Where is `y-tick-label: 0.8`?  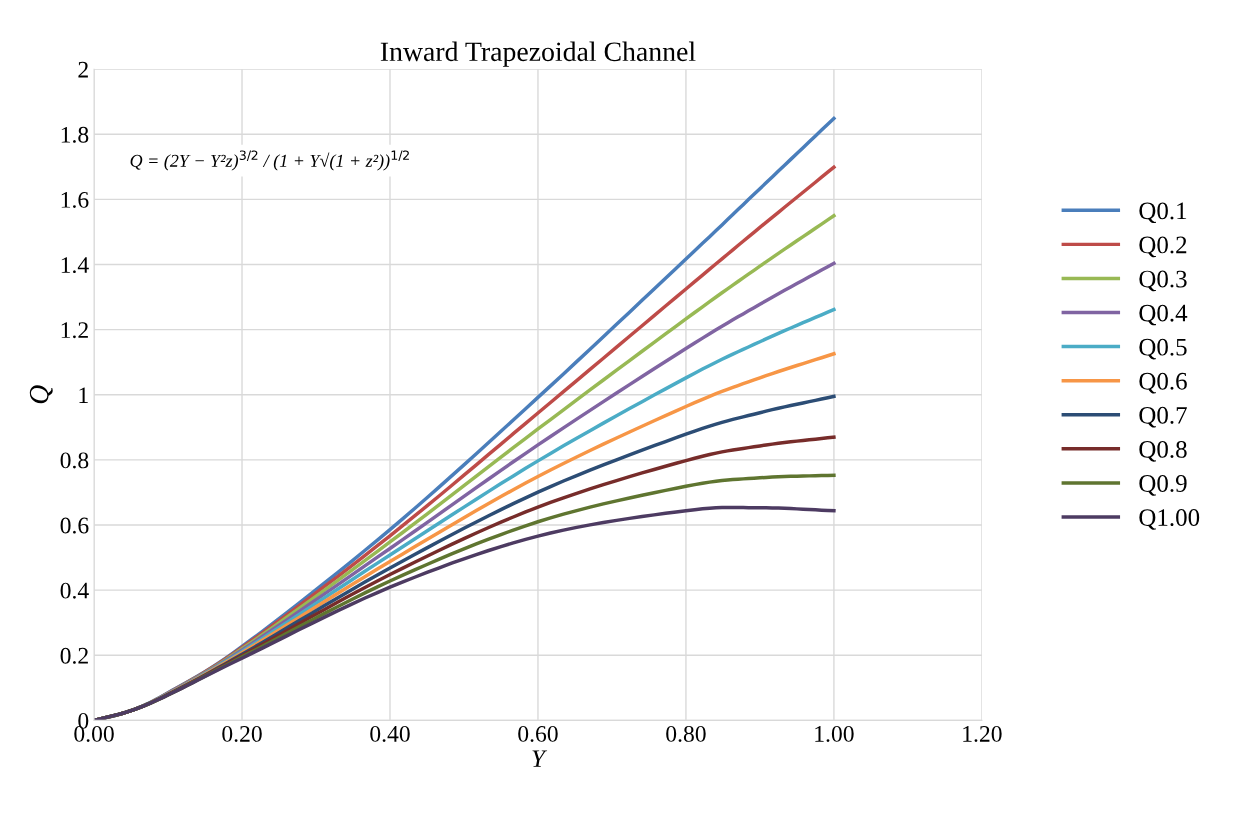 y-tick-label: 0.8 is located at coordinates (74, 460).